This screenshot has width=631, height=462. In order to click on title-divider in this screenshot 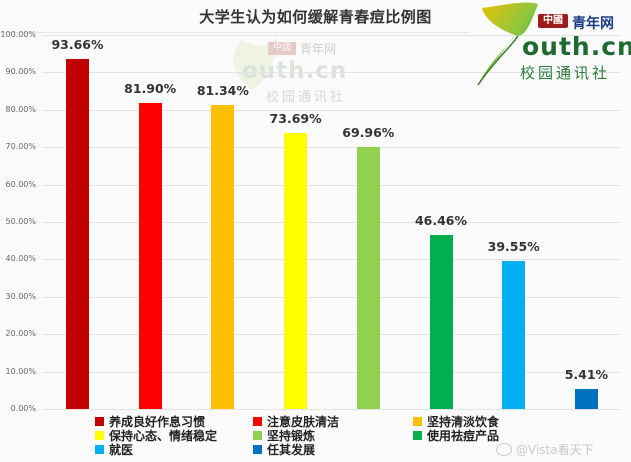, I will do `click(235, 32)`.